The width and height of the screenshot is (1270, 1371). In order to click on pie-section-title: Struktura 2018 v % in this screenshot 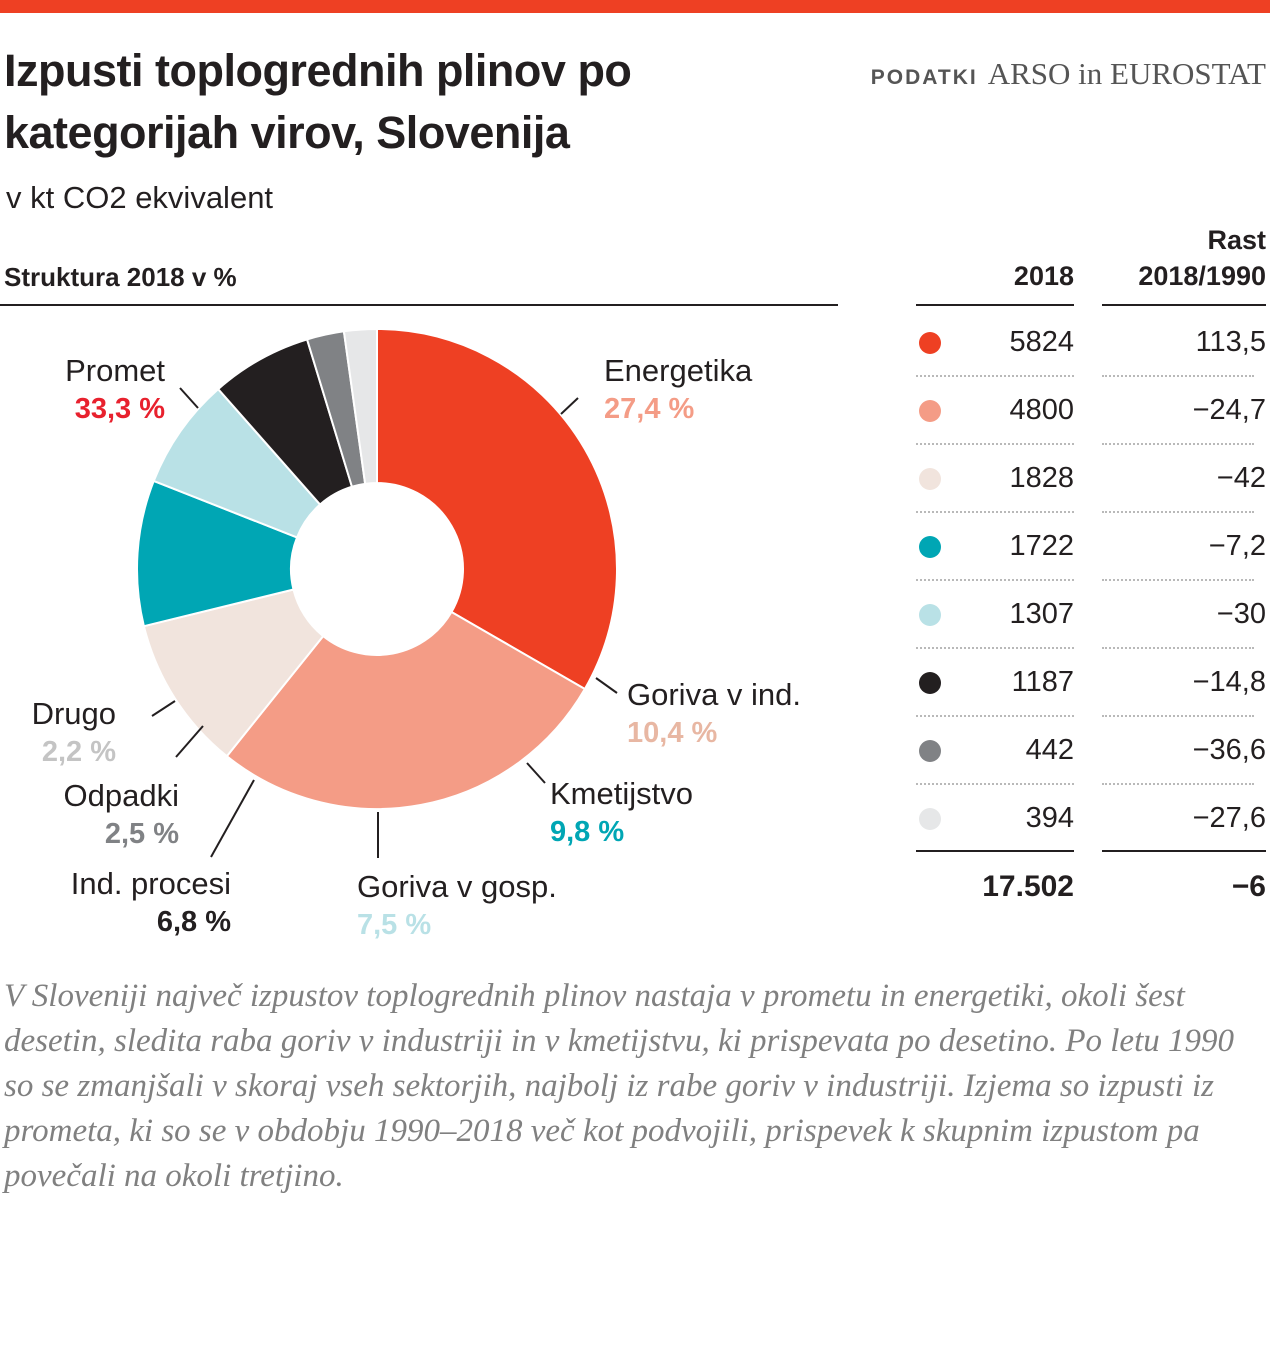, I will do `click(120, 277)`.